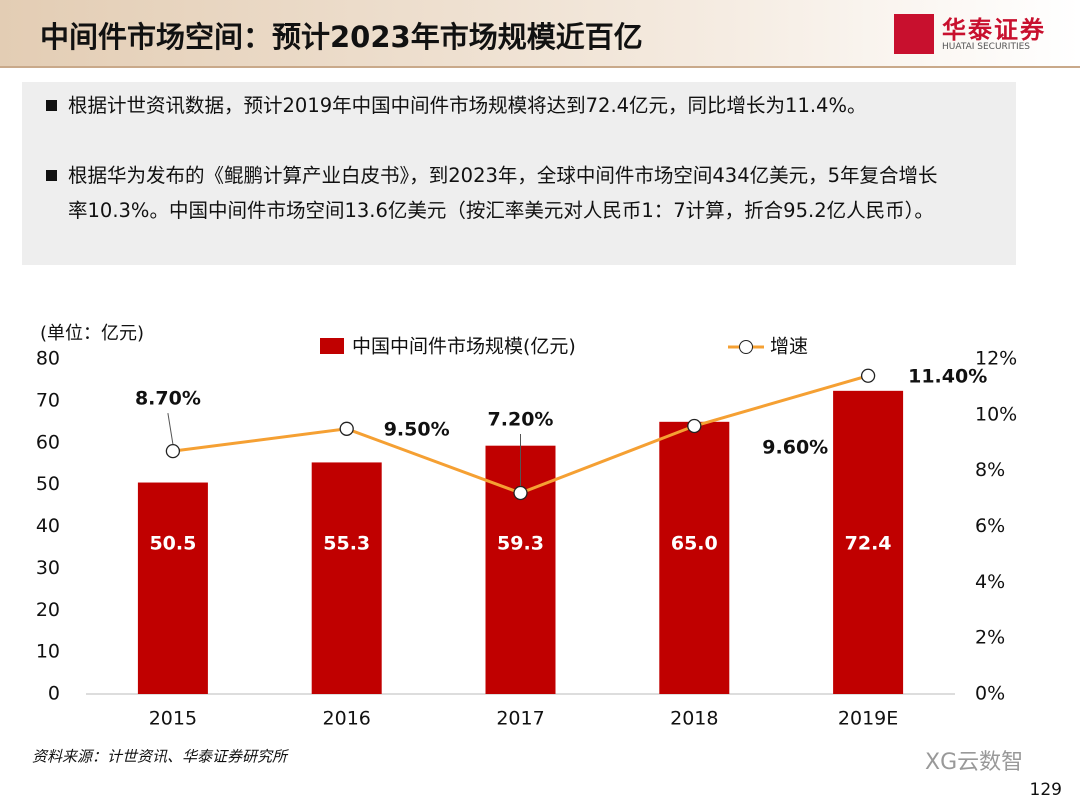  What do you see at coordinates (92, 333) in the screenshot?
I see `y-axis-label: (单位：亿元)` at bounding box center [92, 333].